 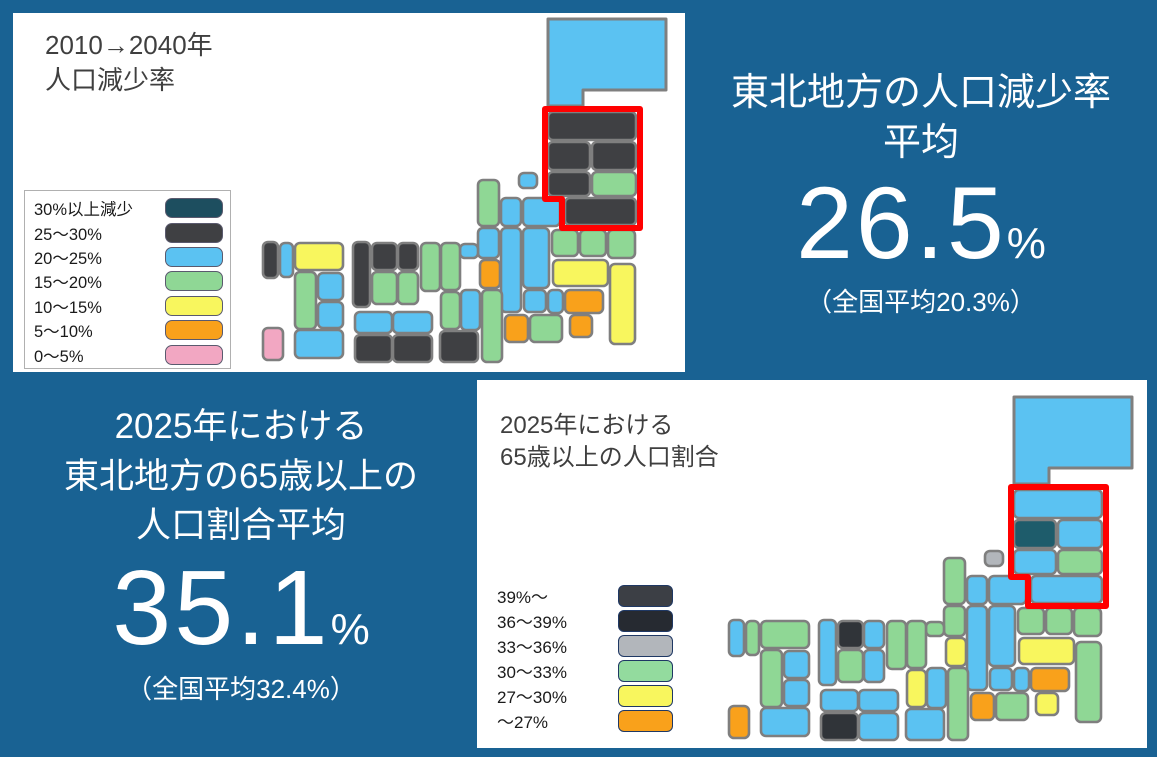 I want to click on tohoku-decline-stat-value: 26.5, so click(x=901, y=223).